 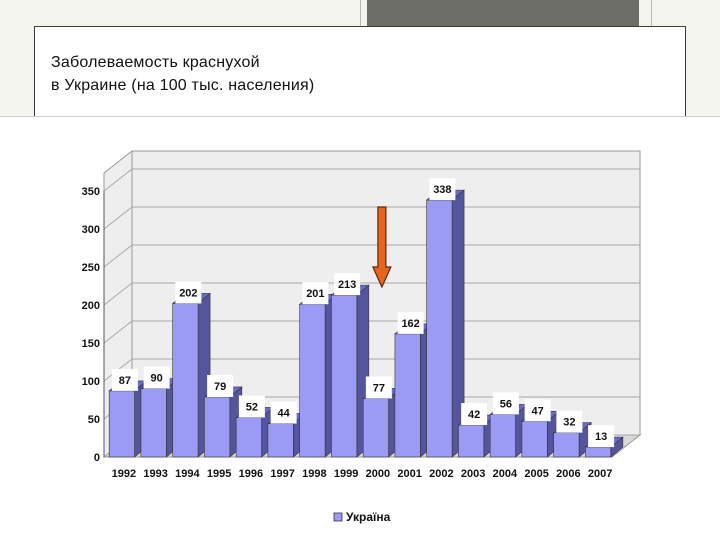 What do you see at coordinates (91, 268) in the screenshot?
I see `y-tick-label: 250` at bounding box center [91, 268].